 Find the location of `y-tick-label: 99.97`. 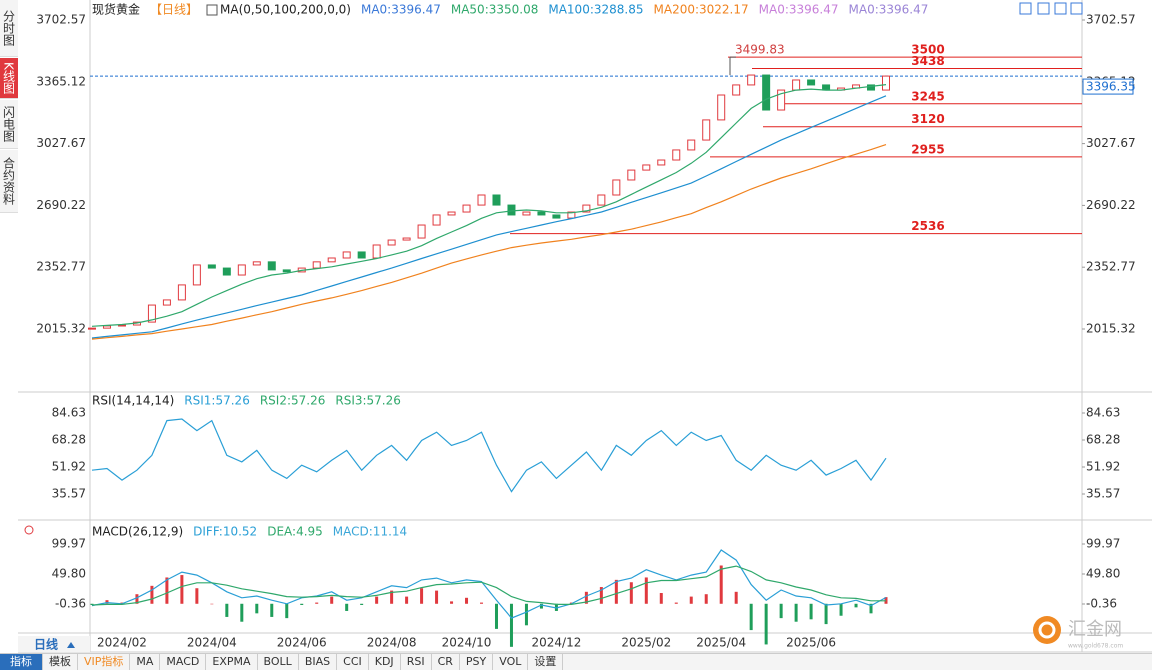

y-tick-label: 99.97 is located at coordinates (1103, 543).